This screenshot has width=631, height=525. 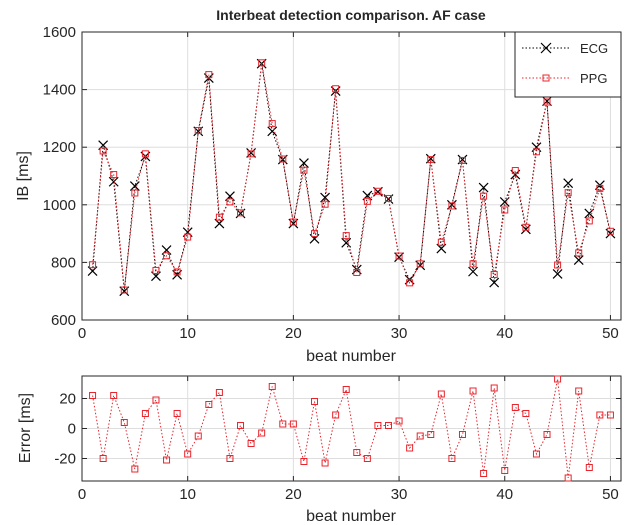 What do you see at coordinates (23, 176) in the screenshot?
I see `ib-y-axis-label: IB [ms]` at bounding box center [23, 176].